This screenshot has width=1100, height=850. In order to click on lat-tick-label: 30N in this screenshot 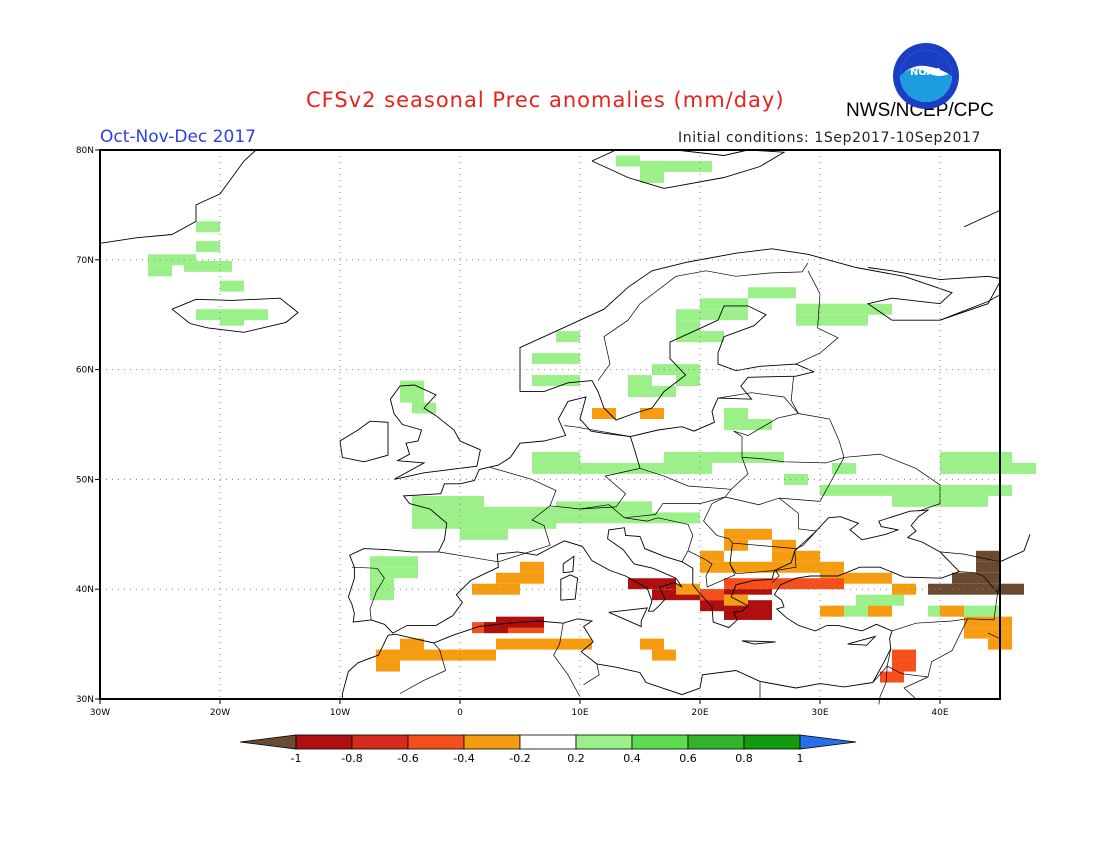, I will do `click(85, 700)`.